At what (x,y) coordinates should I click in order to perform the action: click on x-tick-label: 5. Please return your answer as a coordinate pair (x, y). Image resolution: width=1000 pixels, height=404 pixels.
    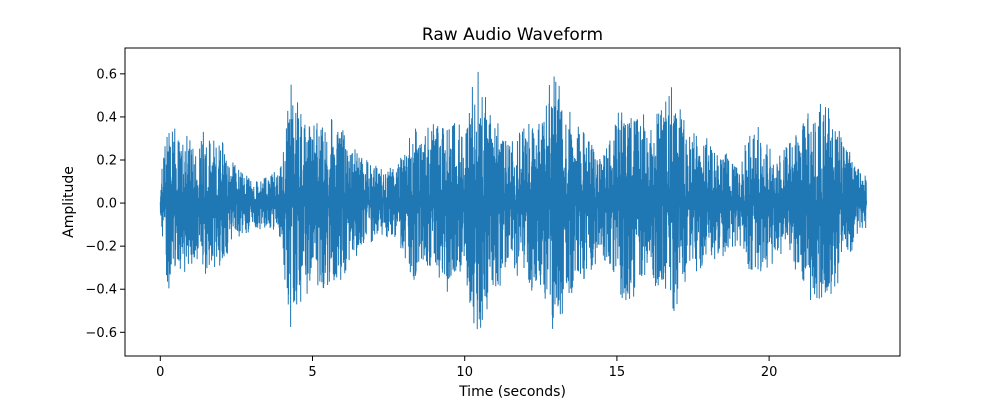
    Looking at the image, I should click on (312, 372).